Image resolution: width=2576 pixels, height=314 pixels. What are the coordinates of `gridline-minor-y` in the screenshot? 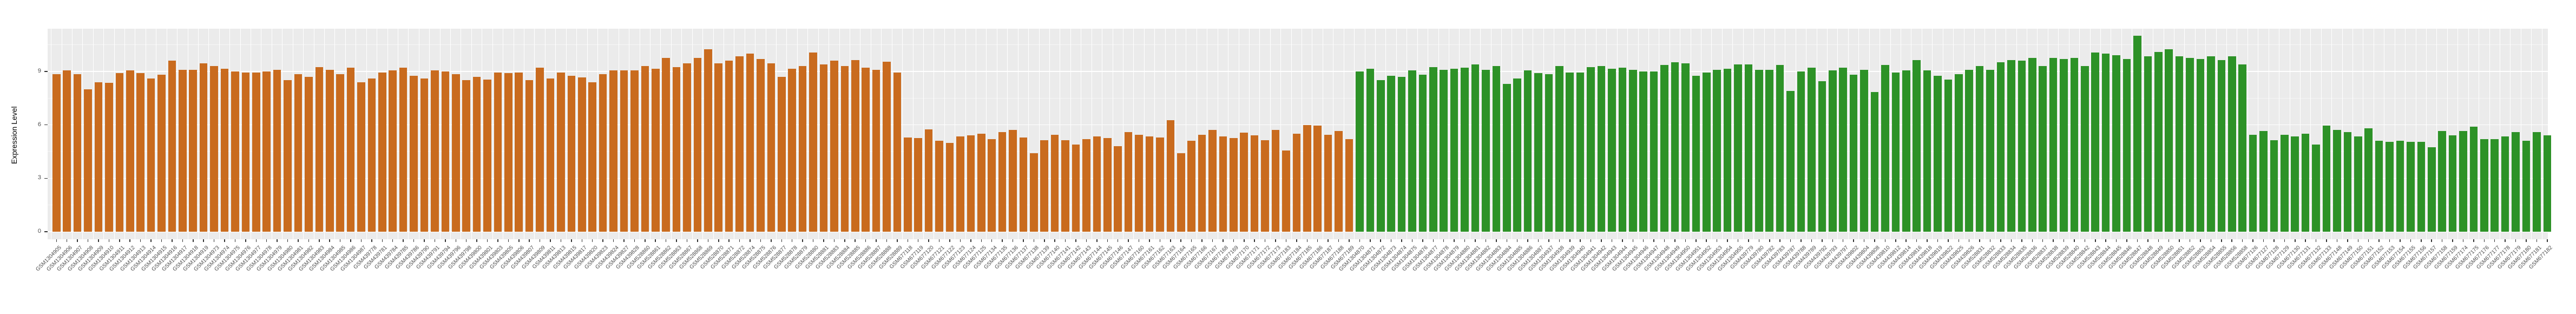 It's located at (1298, 44).